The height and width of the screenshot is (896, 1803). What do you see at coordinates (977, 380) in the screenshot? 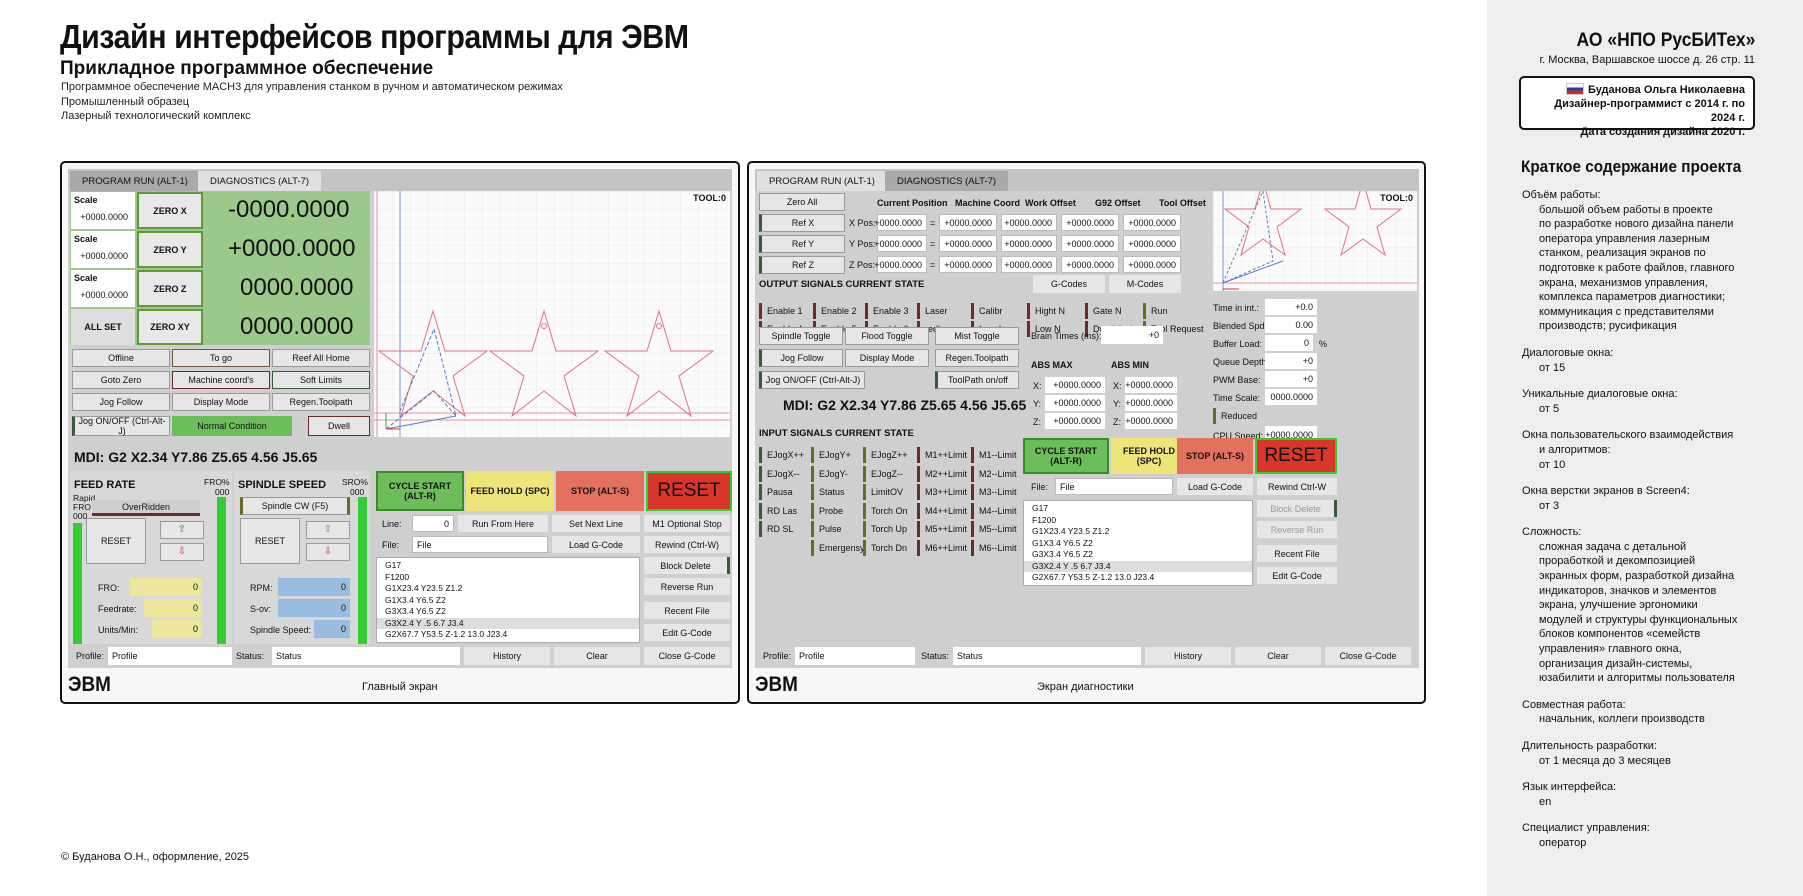
I see `toolpath-toggle-button: ToolPath on/off` at bounding box center [977, 380].